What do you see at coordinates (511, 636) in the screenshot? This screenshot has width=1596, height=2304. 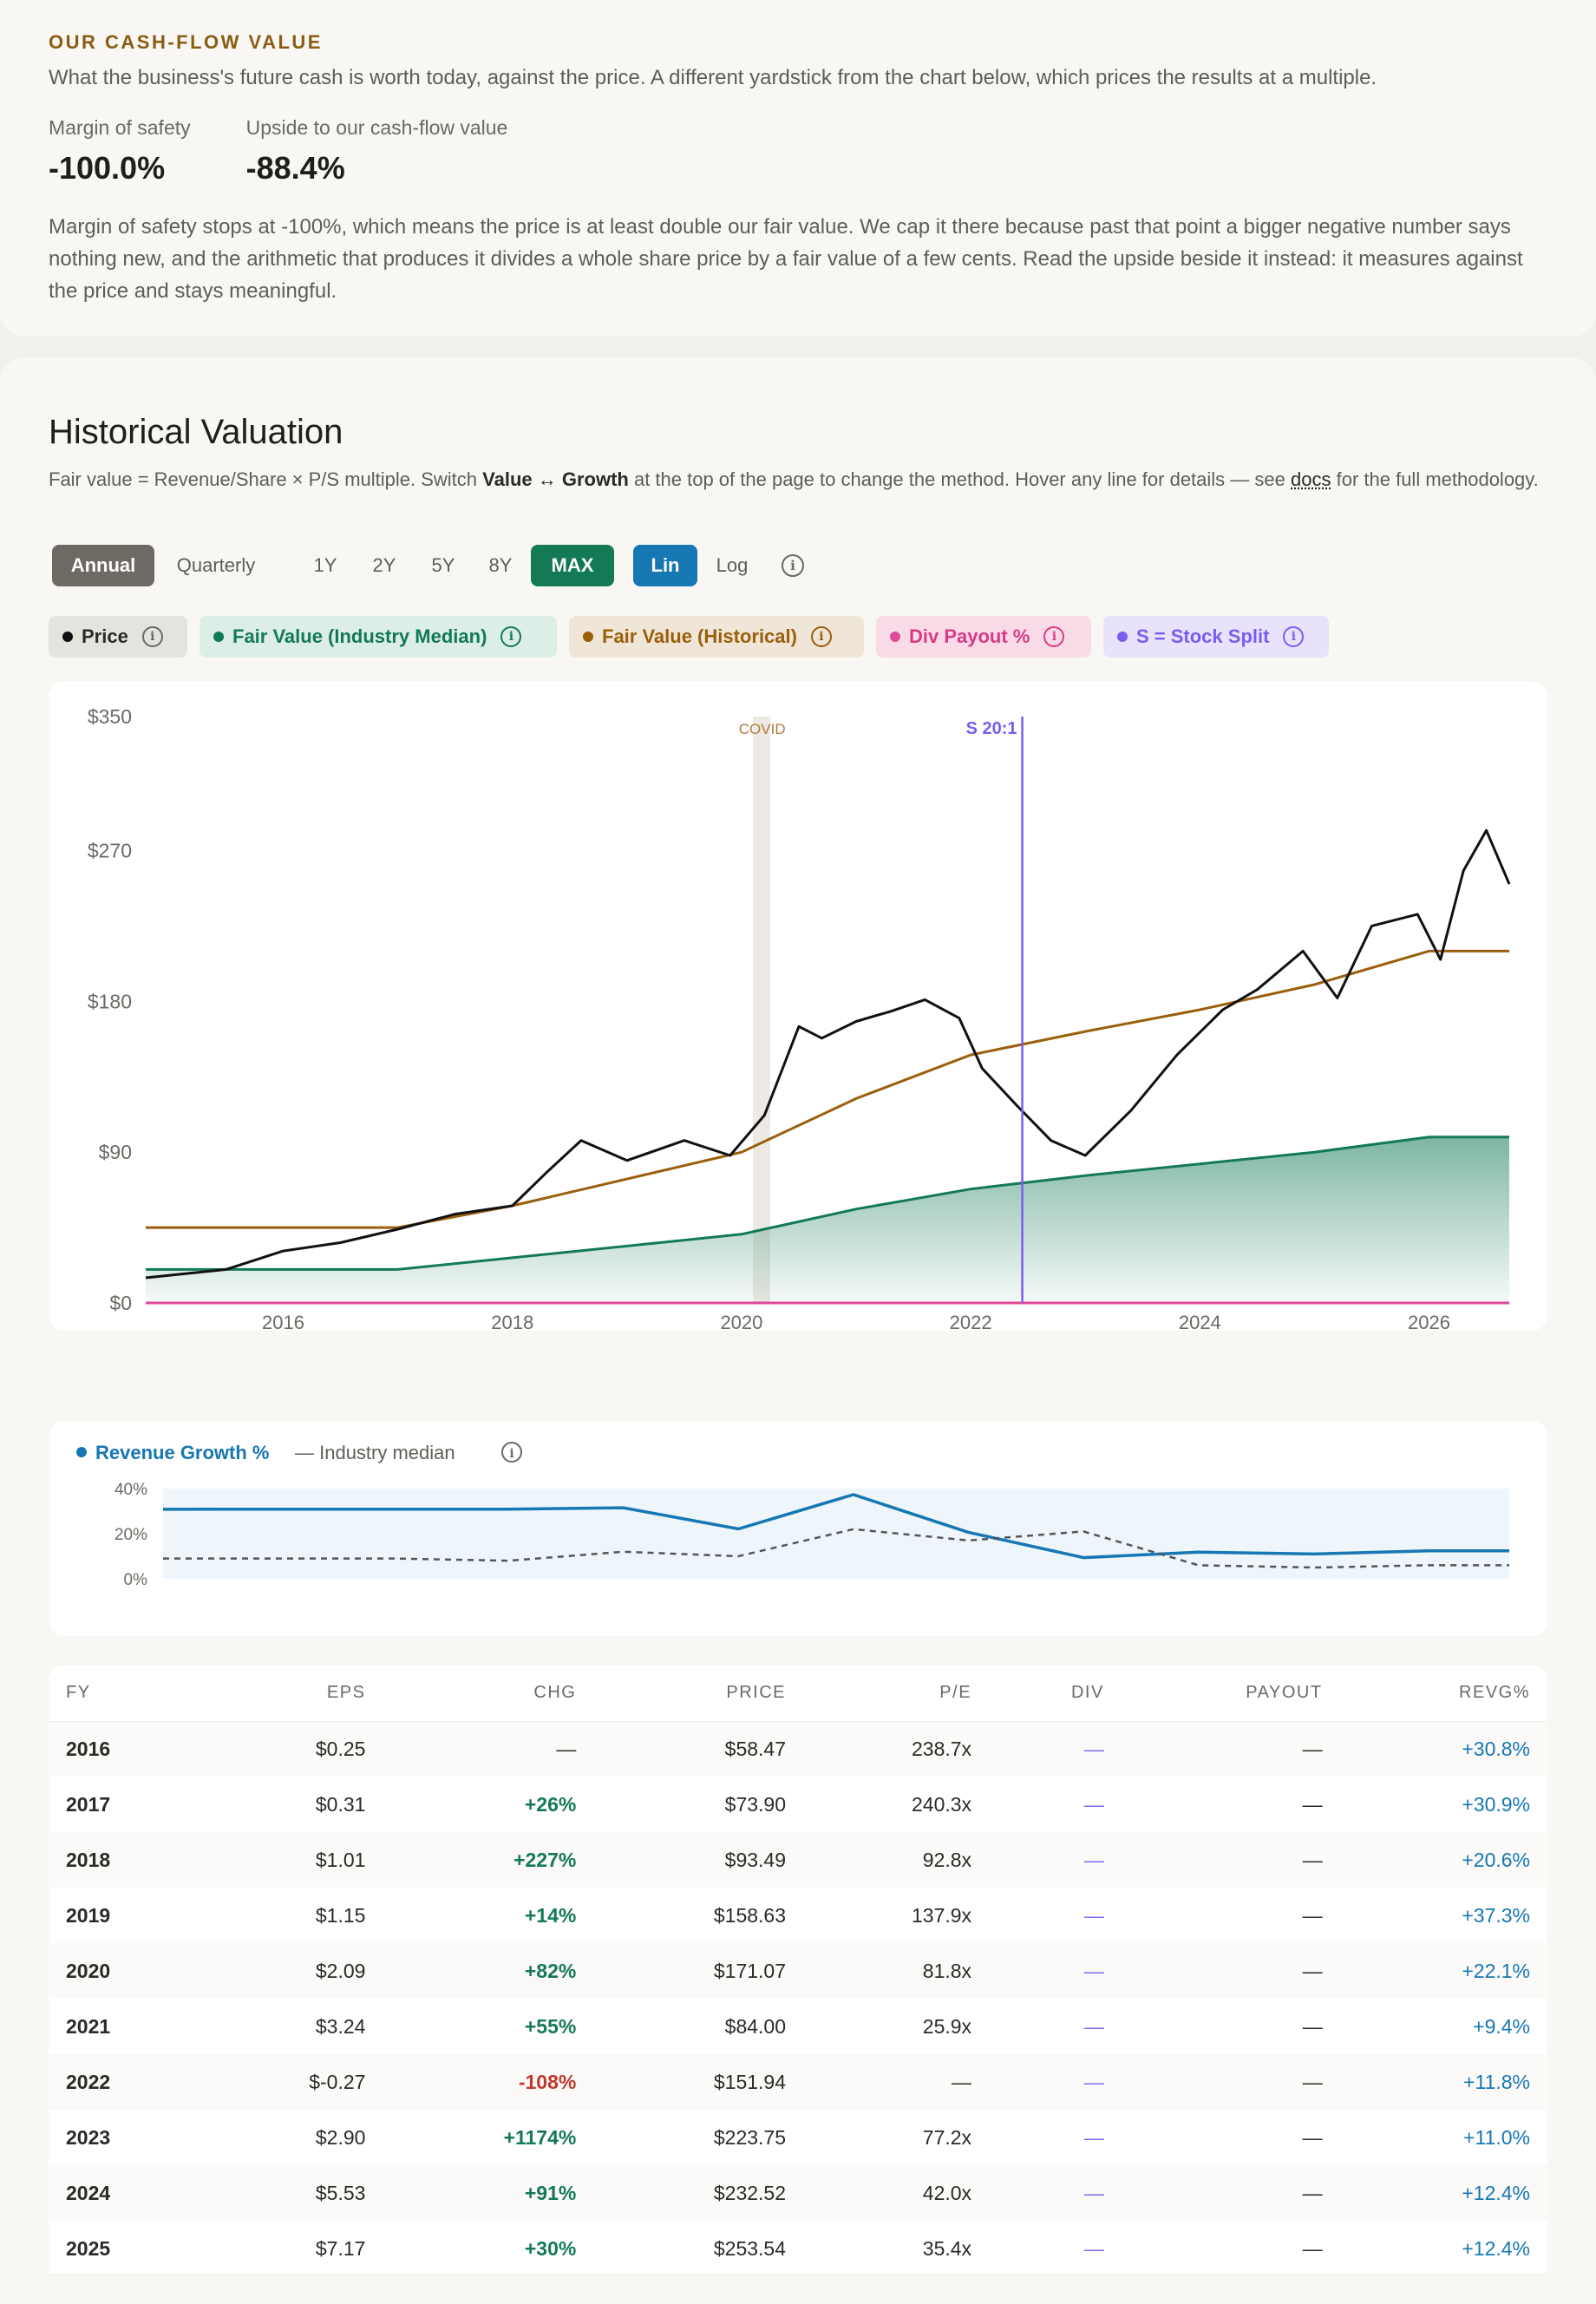 I see `fv-industry-info-icon: i` at bounding box center [511, 636].